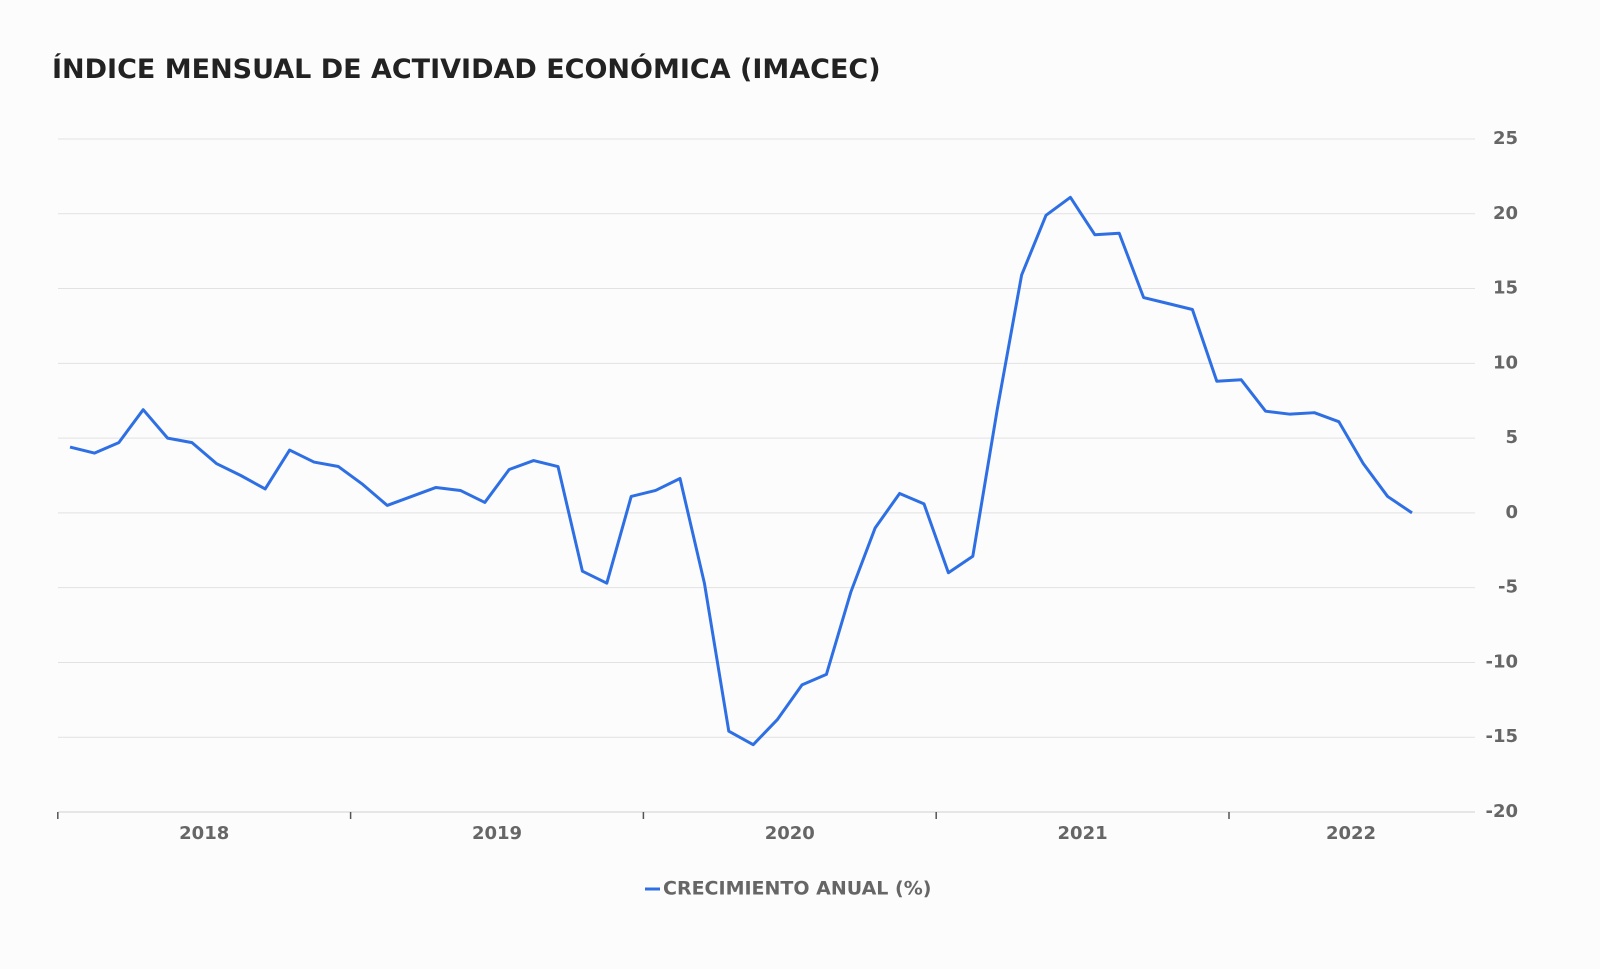 This screenshot has width=1600, height=969. Describe the element at coordinates (1351, 833) in the screenshot. I see `x-tick-label: 2022` at that location.